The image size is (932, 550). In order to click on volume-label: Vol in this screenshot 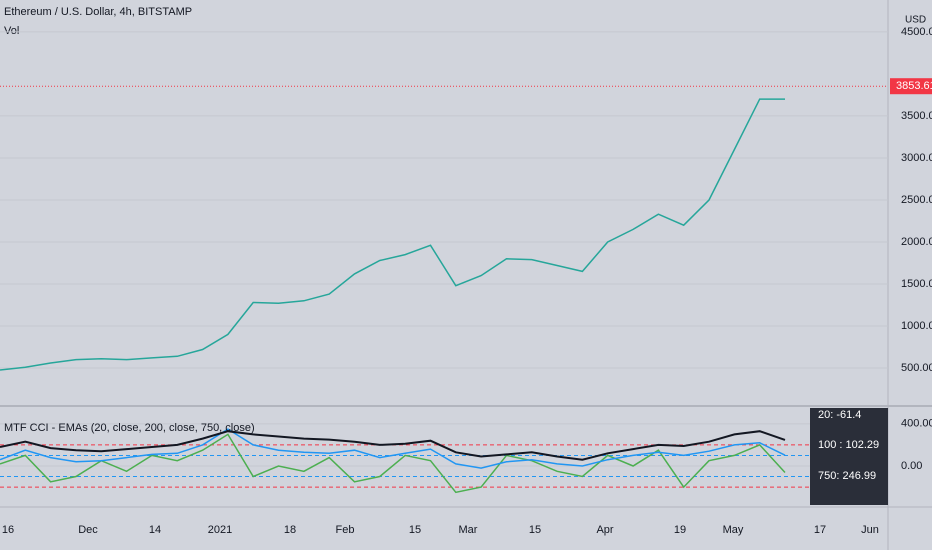, I will do `click(11, 31)`.